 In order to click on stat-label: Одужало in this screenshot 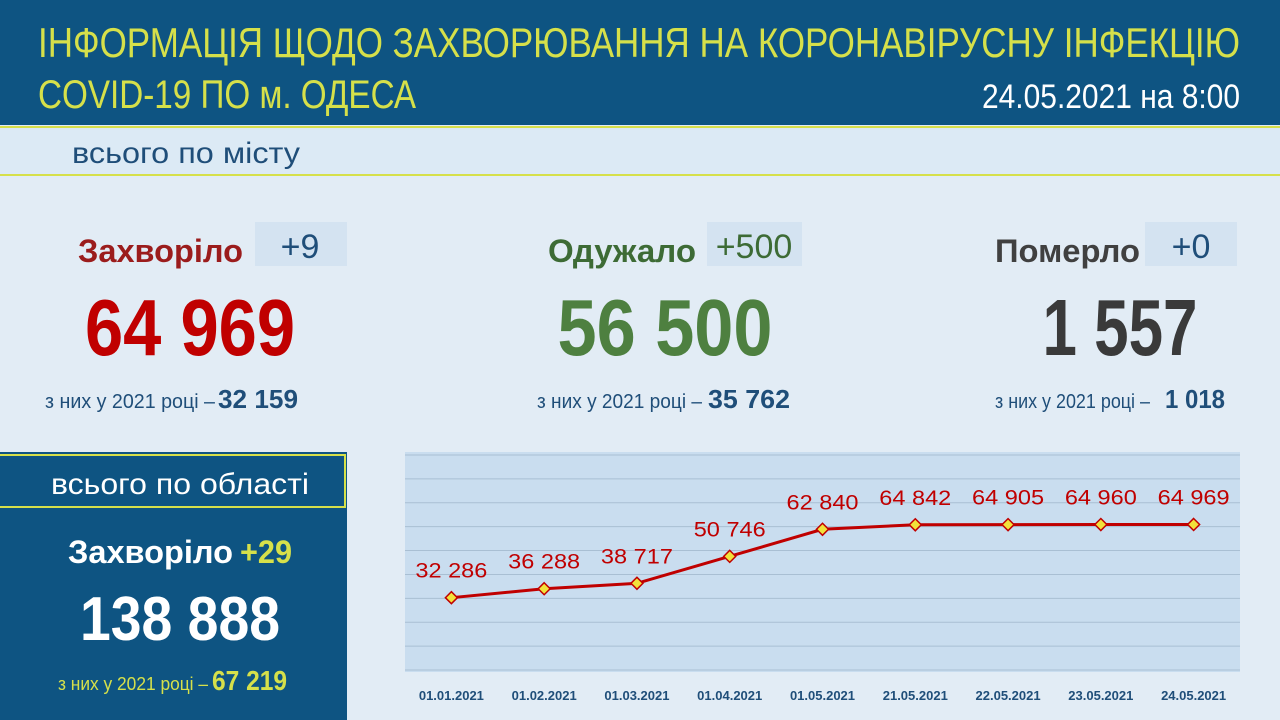, I will do `click(622, 251)`.